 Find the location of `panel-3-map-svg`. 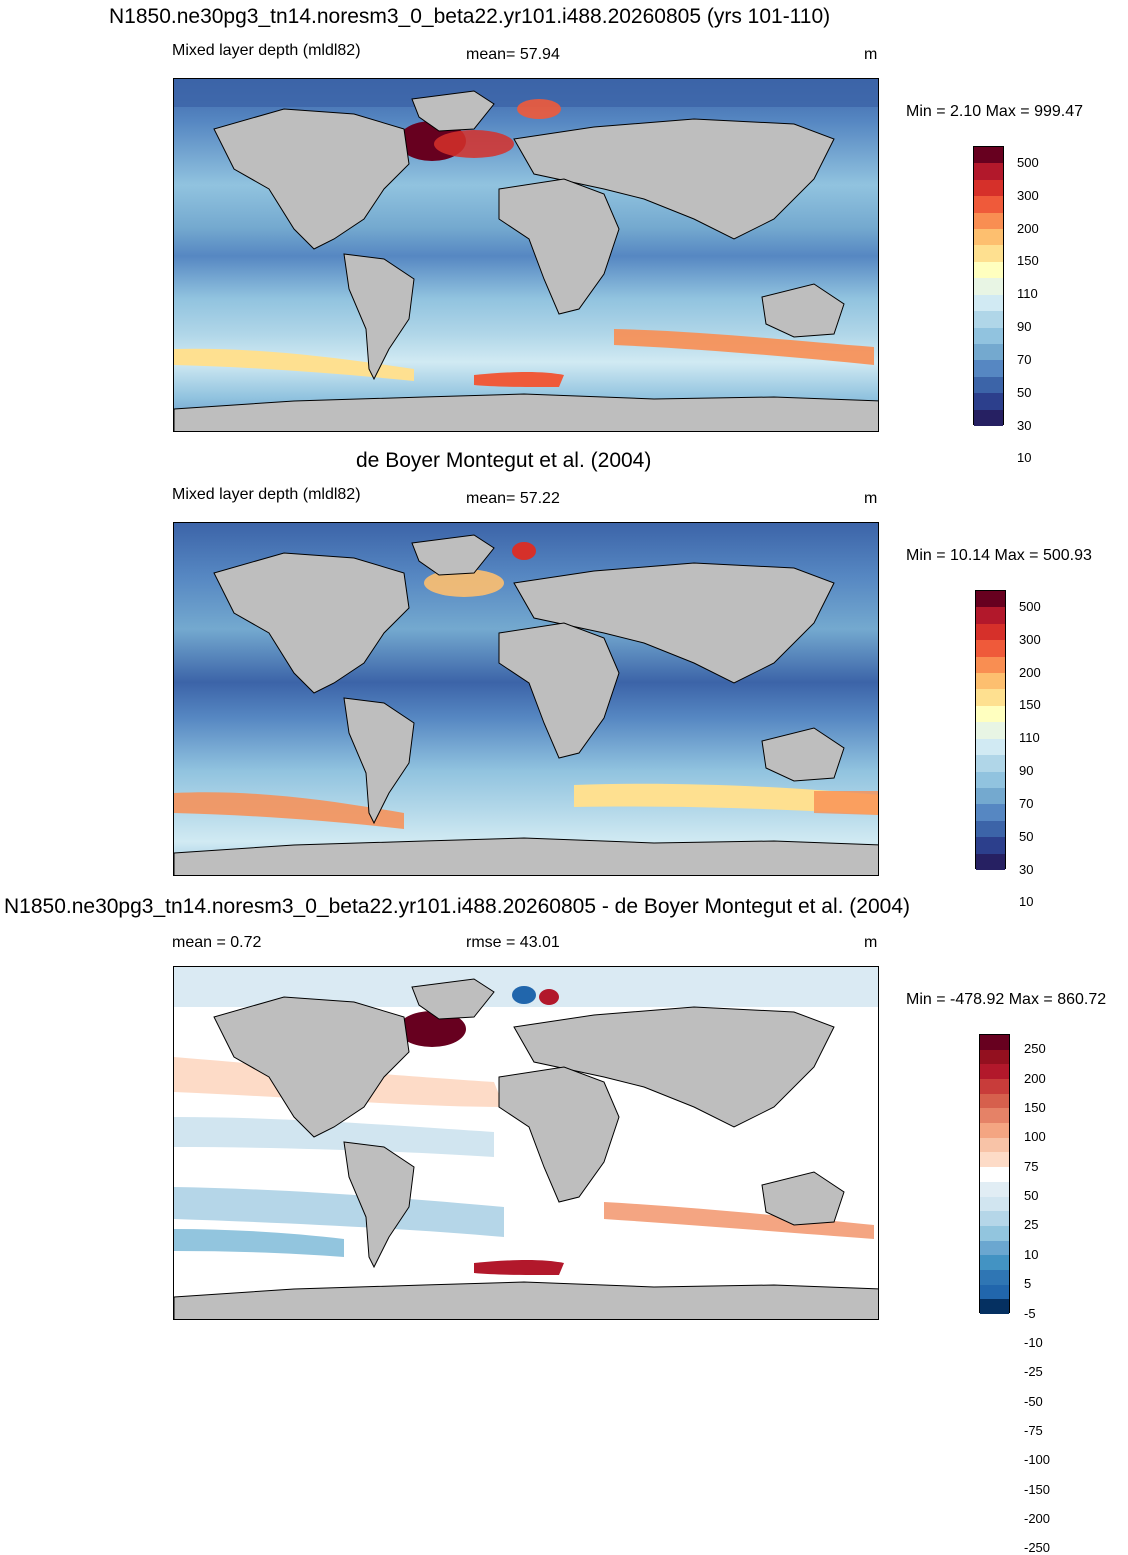

panel-3-map-svg is located at coordinates (526, 1143).